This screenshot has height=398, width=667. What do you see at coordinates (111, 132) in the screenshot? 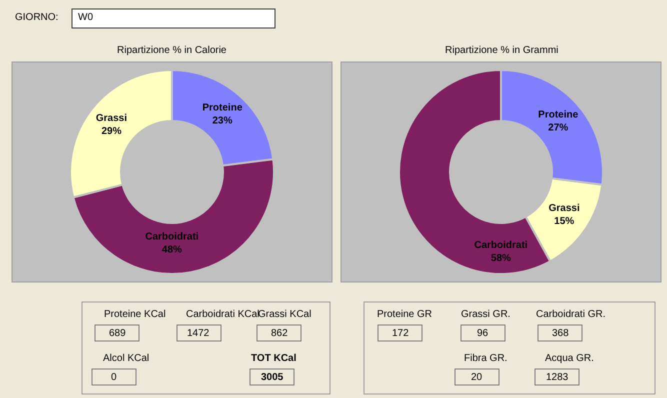
I see `data-label: 29%` at bounding box center [111, 132].